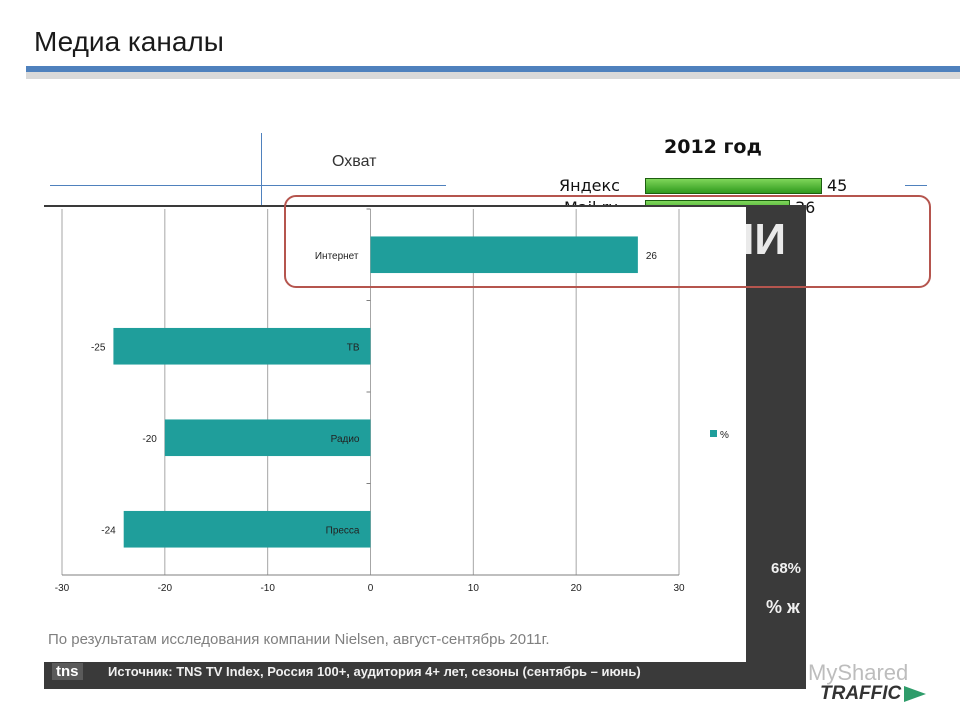  Describe the element at coordinates (345, 439) in the screenshot. I see `category-label-2: Радио` at that location.